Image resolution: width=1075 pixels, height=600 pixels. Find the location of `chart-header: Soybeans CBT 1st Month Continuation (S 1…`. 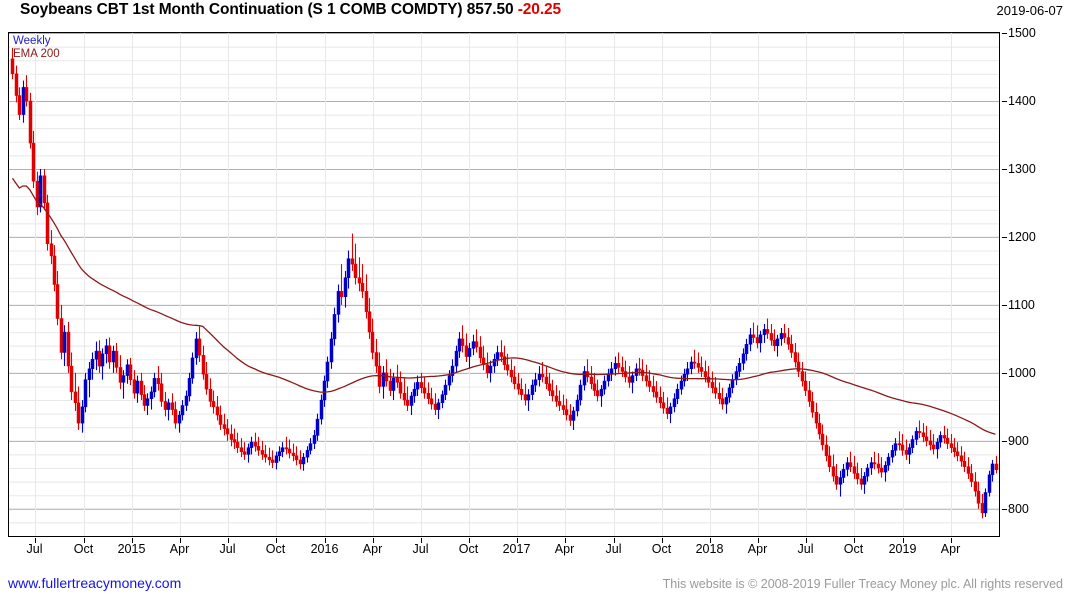

chart-header: Soybeans CBT 1st Month Continuation (S 1… is located at coordinates (537, 13).